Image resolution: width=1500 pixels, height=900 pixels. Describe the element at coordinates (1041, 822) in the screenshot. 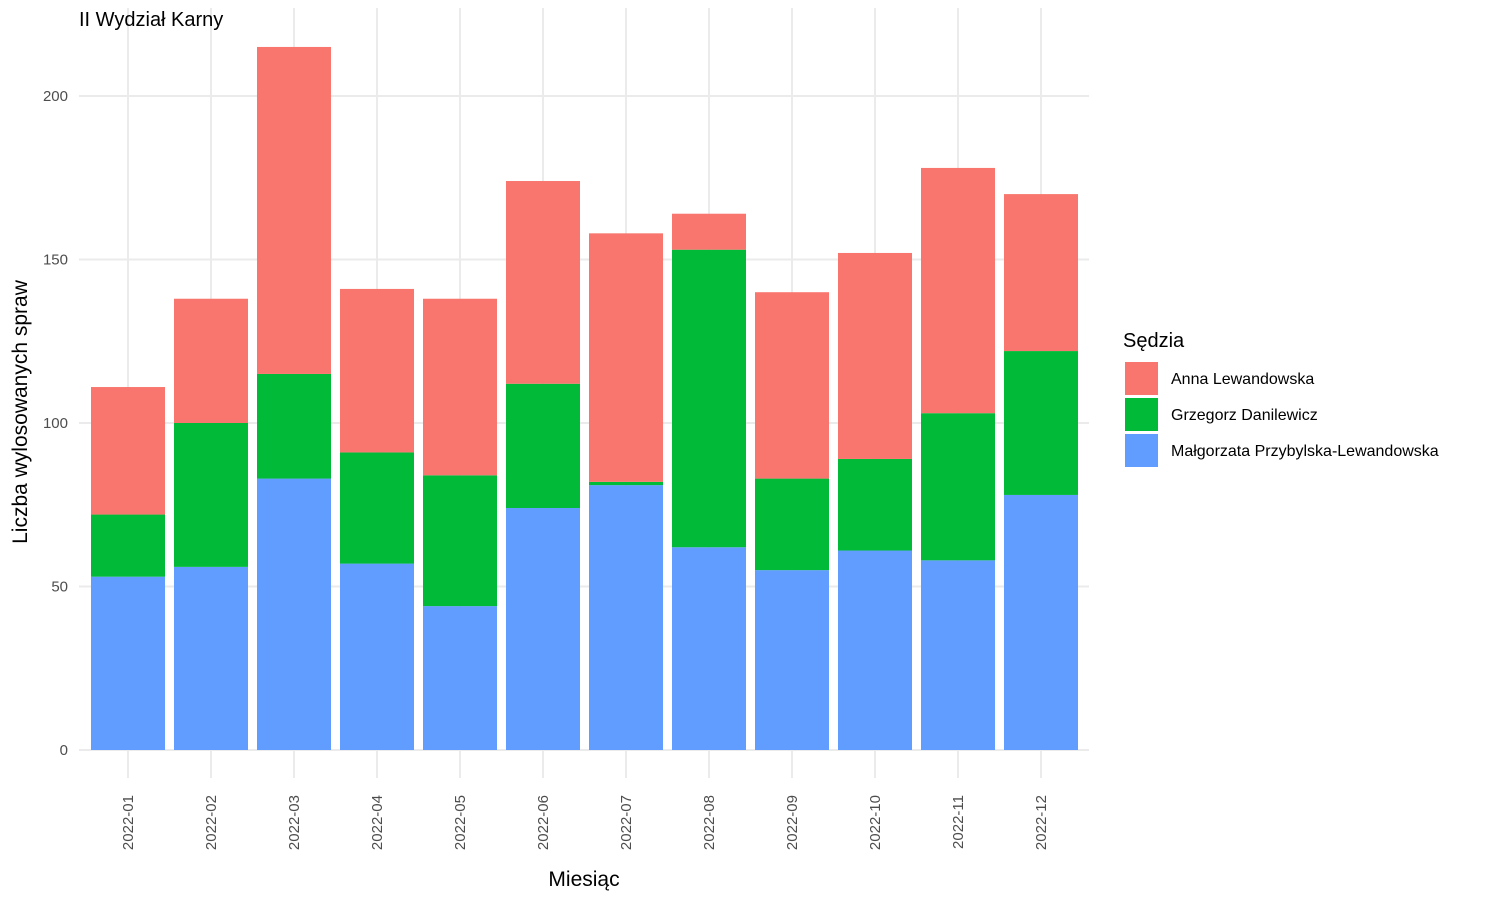

I see `x-tick-label: 2022-12` at that location.